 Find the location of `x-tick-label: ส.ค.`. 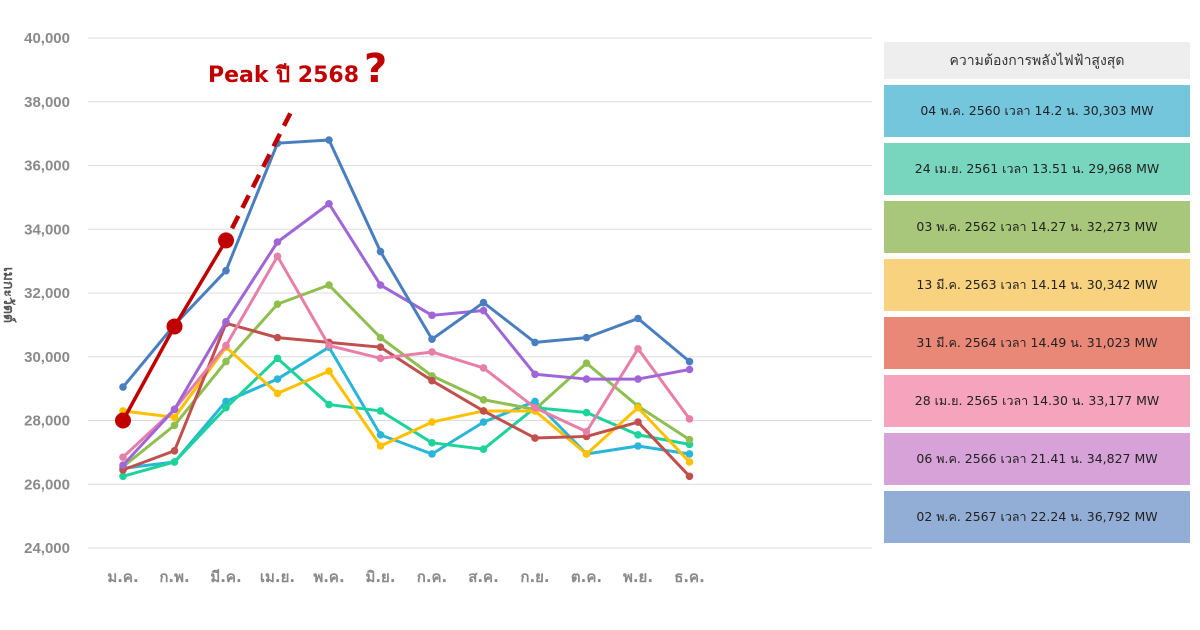

x-tick-label: ส.ค. is located at coordinates (483, 577).